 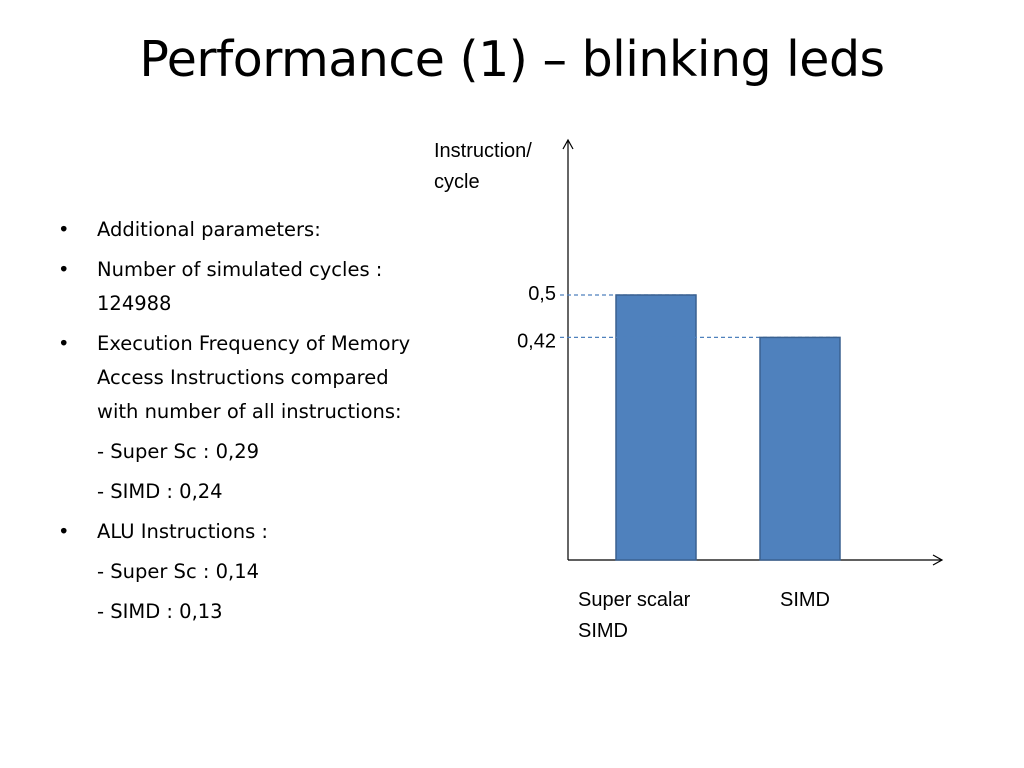 I want to click on bullet-text: - Super Sc : 0,14, so click(x=178, y=571).